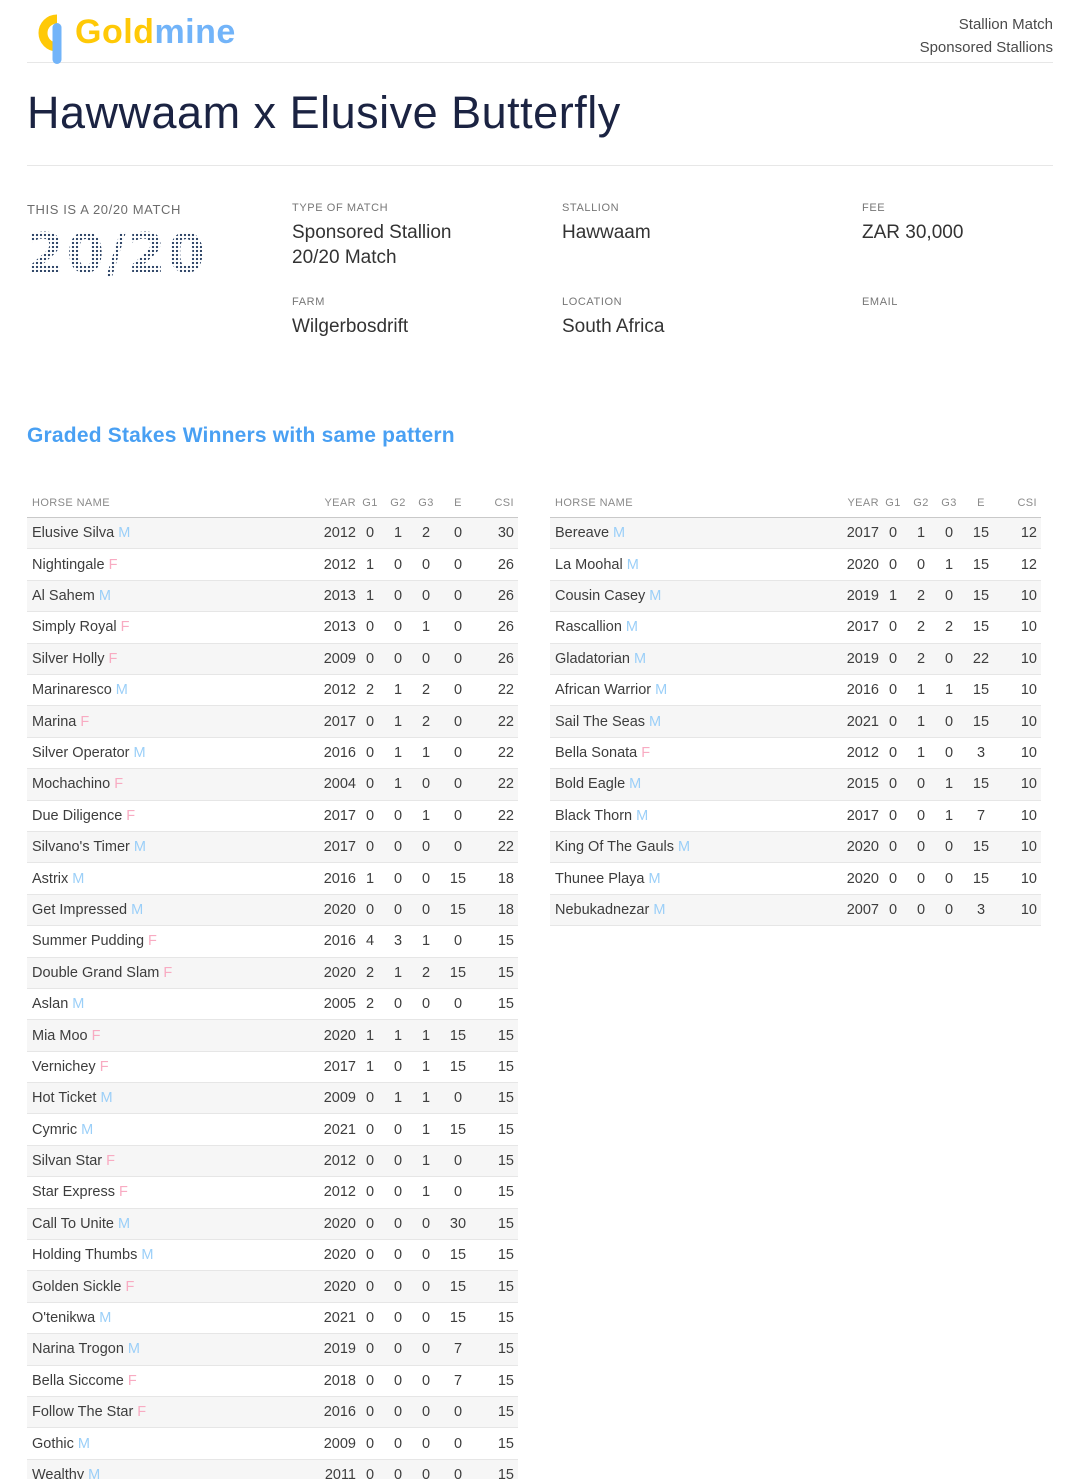 This screenshot has height=1479, width=1080. What do you see at coordinates (162, 847) in the screenshot?
I see `horse-name-cell: Silvano's Timer M` at bounding box center [162, 847].